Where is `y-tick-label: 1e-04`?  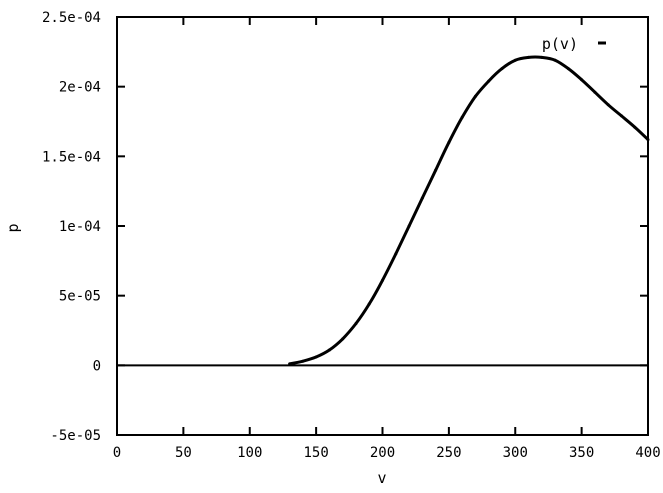 y-tick-label: 1e-04 is located at coordinates (80, 227).